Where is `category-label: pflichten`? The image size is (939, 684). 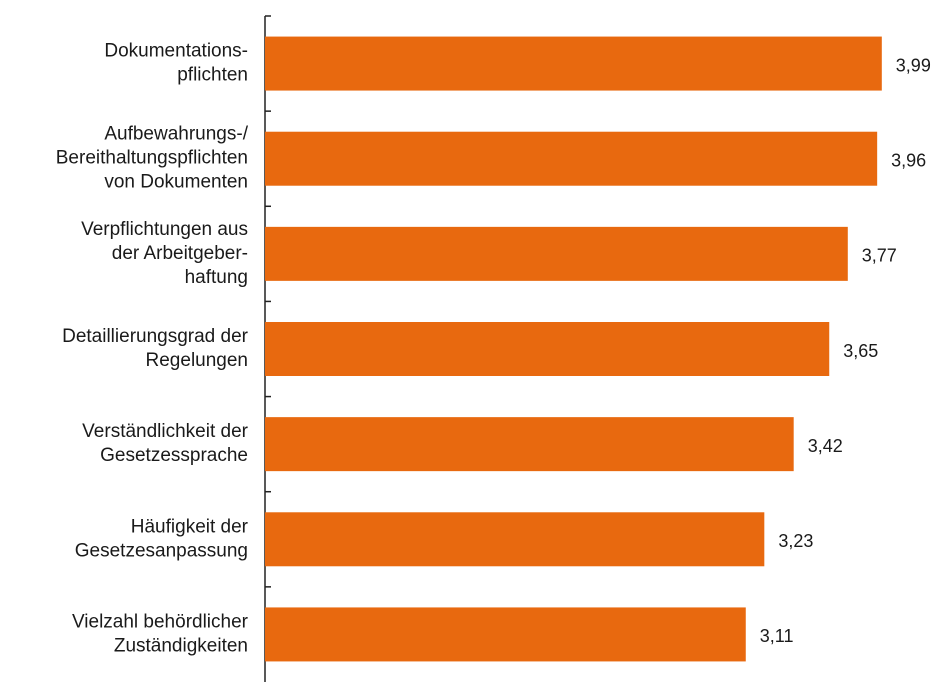
category-label: pflichten is located at coordinates (212, 75).